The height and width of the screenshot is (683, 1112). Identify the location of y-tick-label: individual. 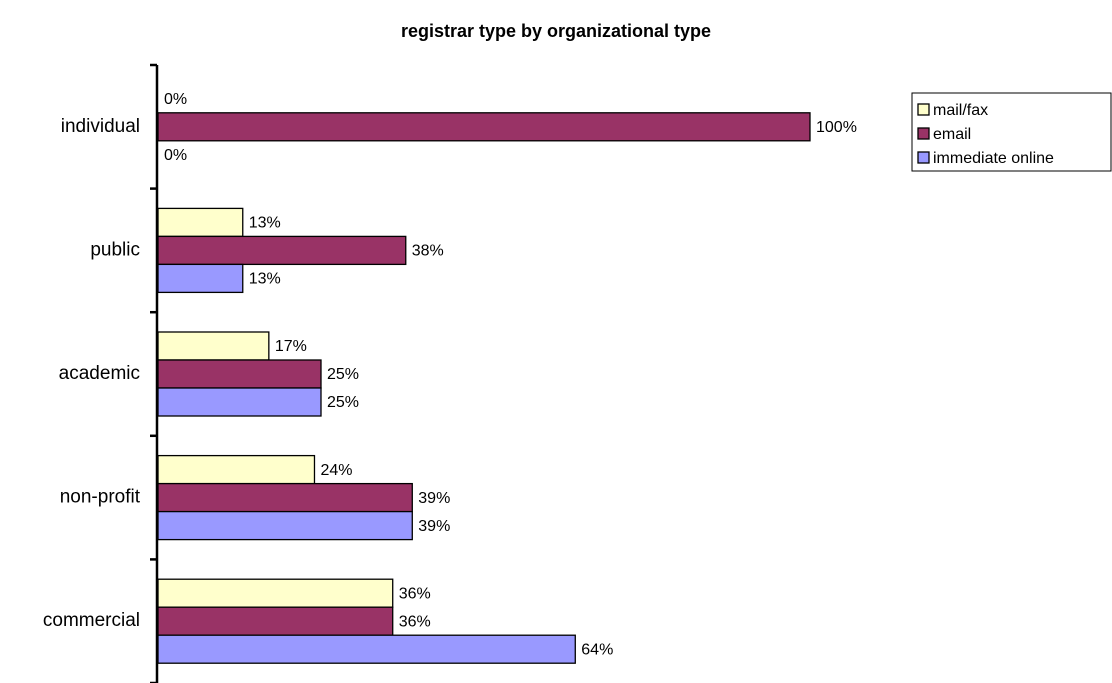
(100, 126).